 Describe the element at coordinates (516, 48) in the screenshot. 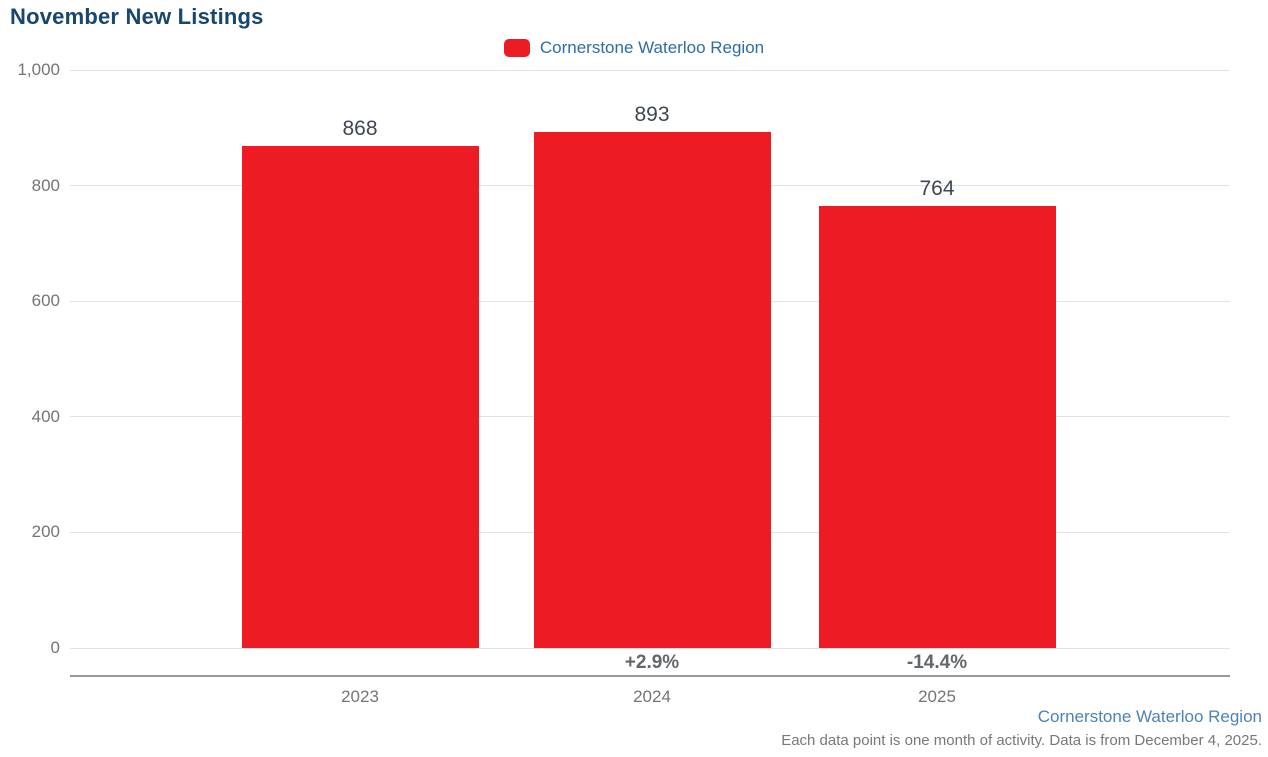

I see `legend-swatch-icon` at that location.